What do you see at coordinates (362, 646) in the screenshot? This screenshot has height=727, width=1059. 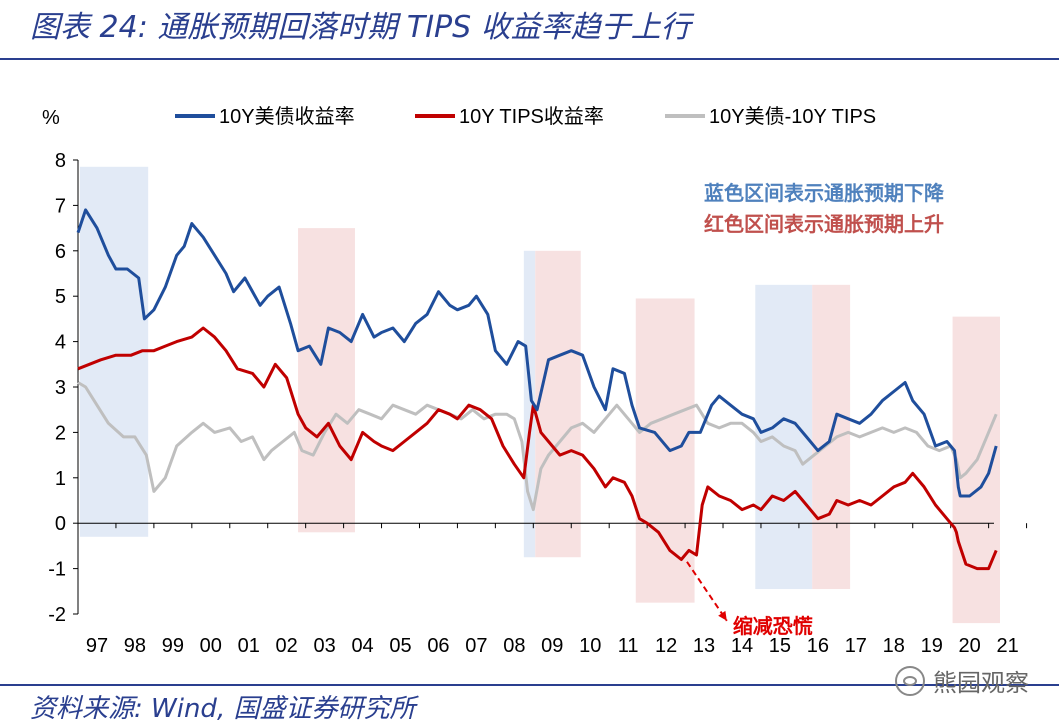 I see `x-tick-label: 04` at bounding box center [362, 646].